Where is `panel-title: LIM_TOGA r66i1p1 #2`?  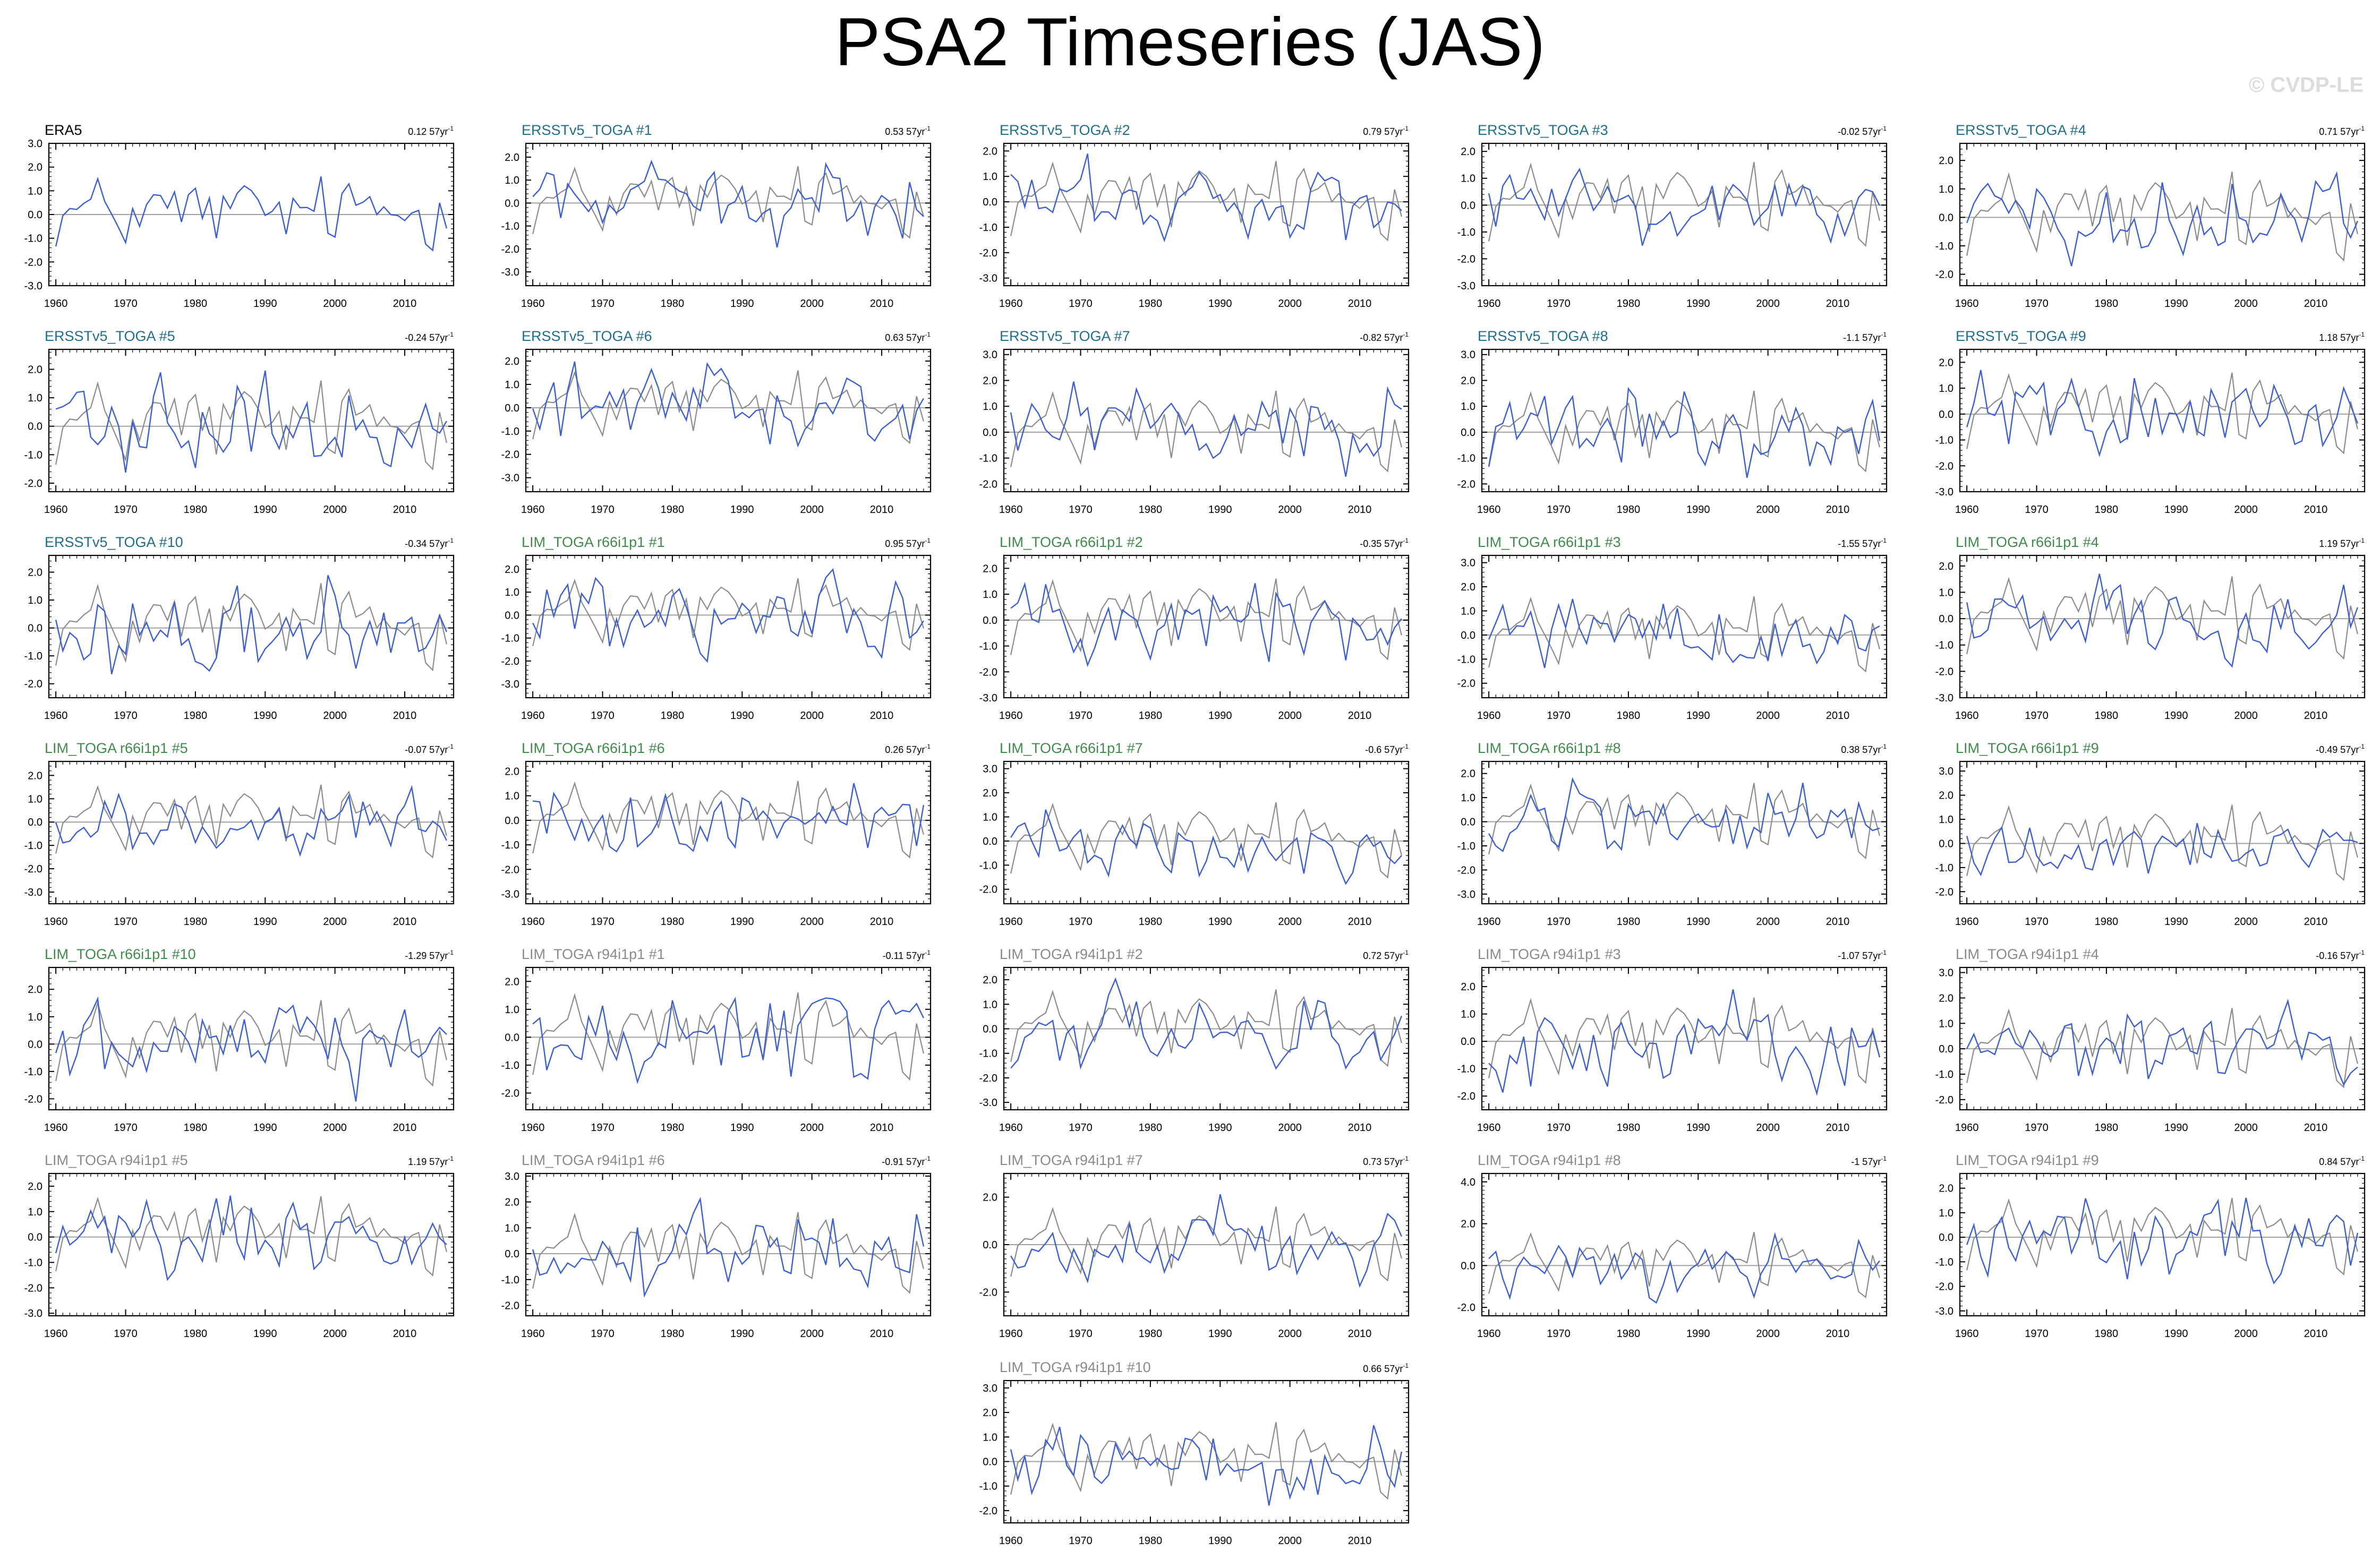
panel-title: LIM_TOGA r66i1p1 #2 is located at coordinates (1071, 542).